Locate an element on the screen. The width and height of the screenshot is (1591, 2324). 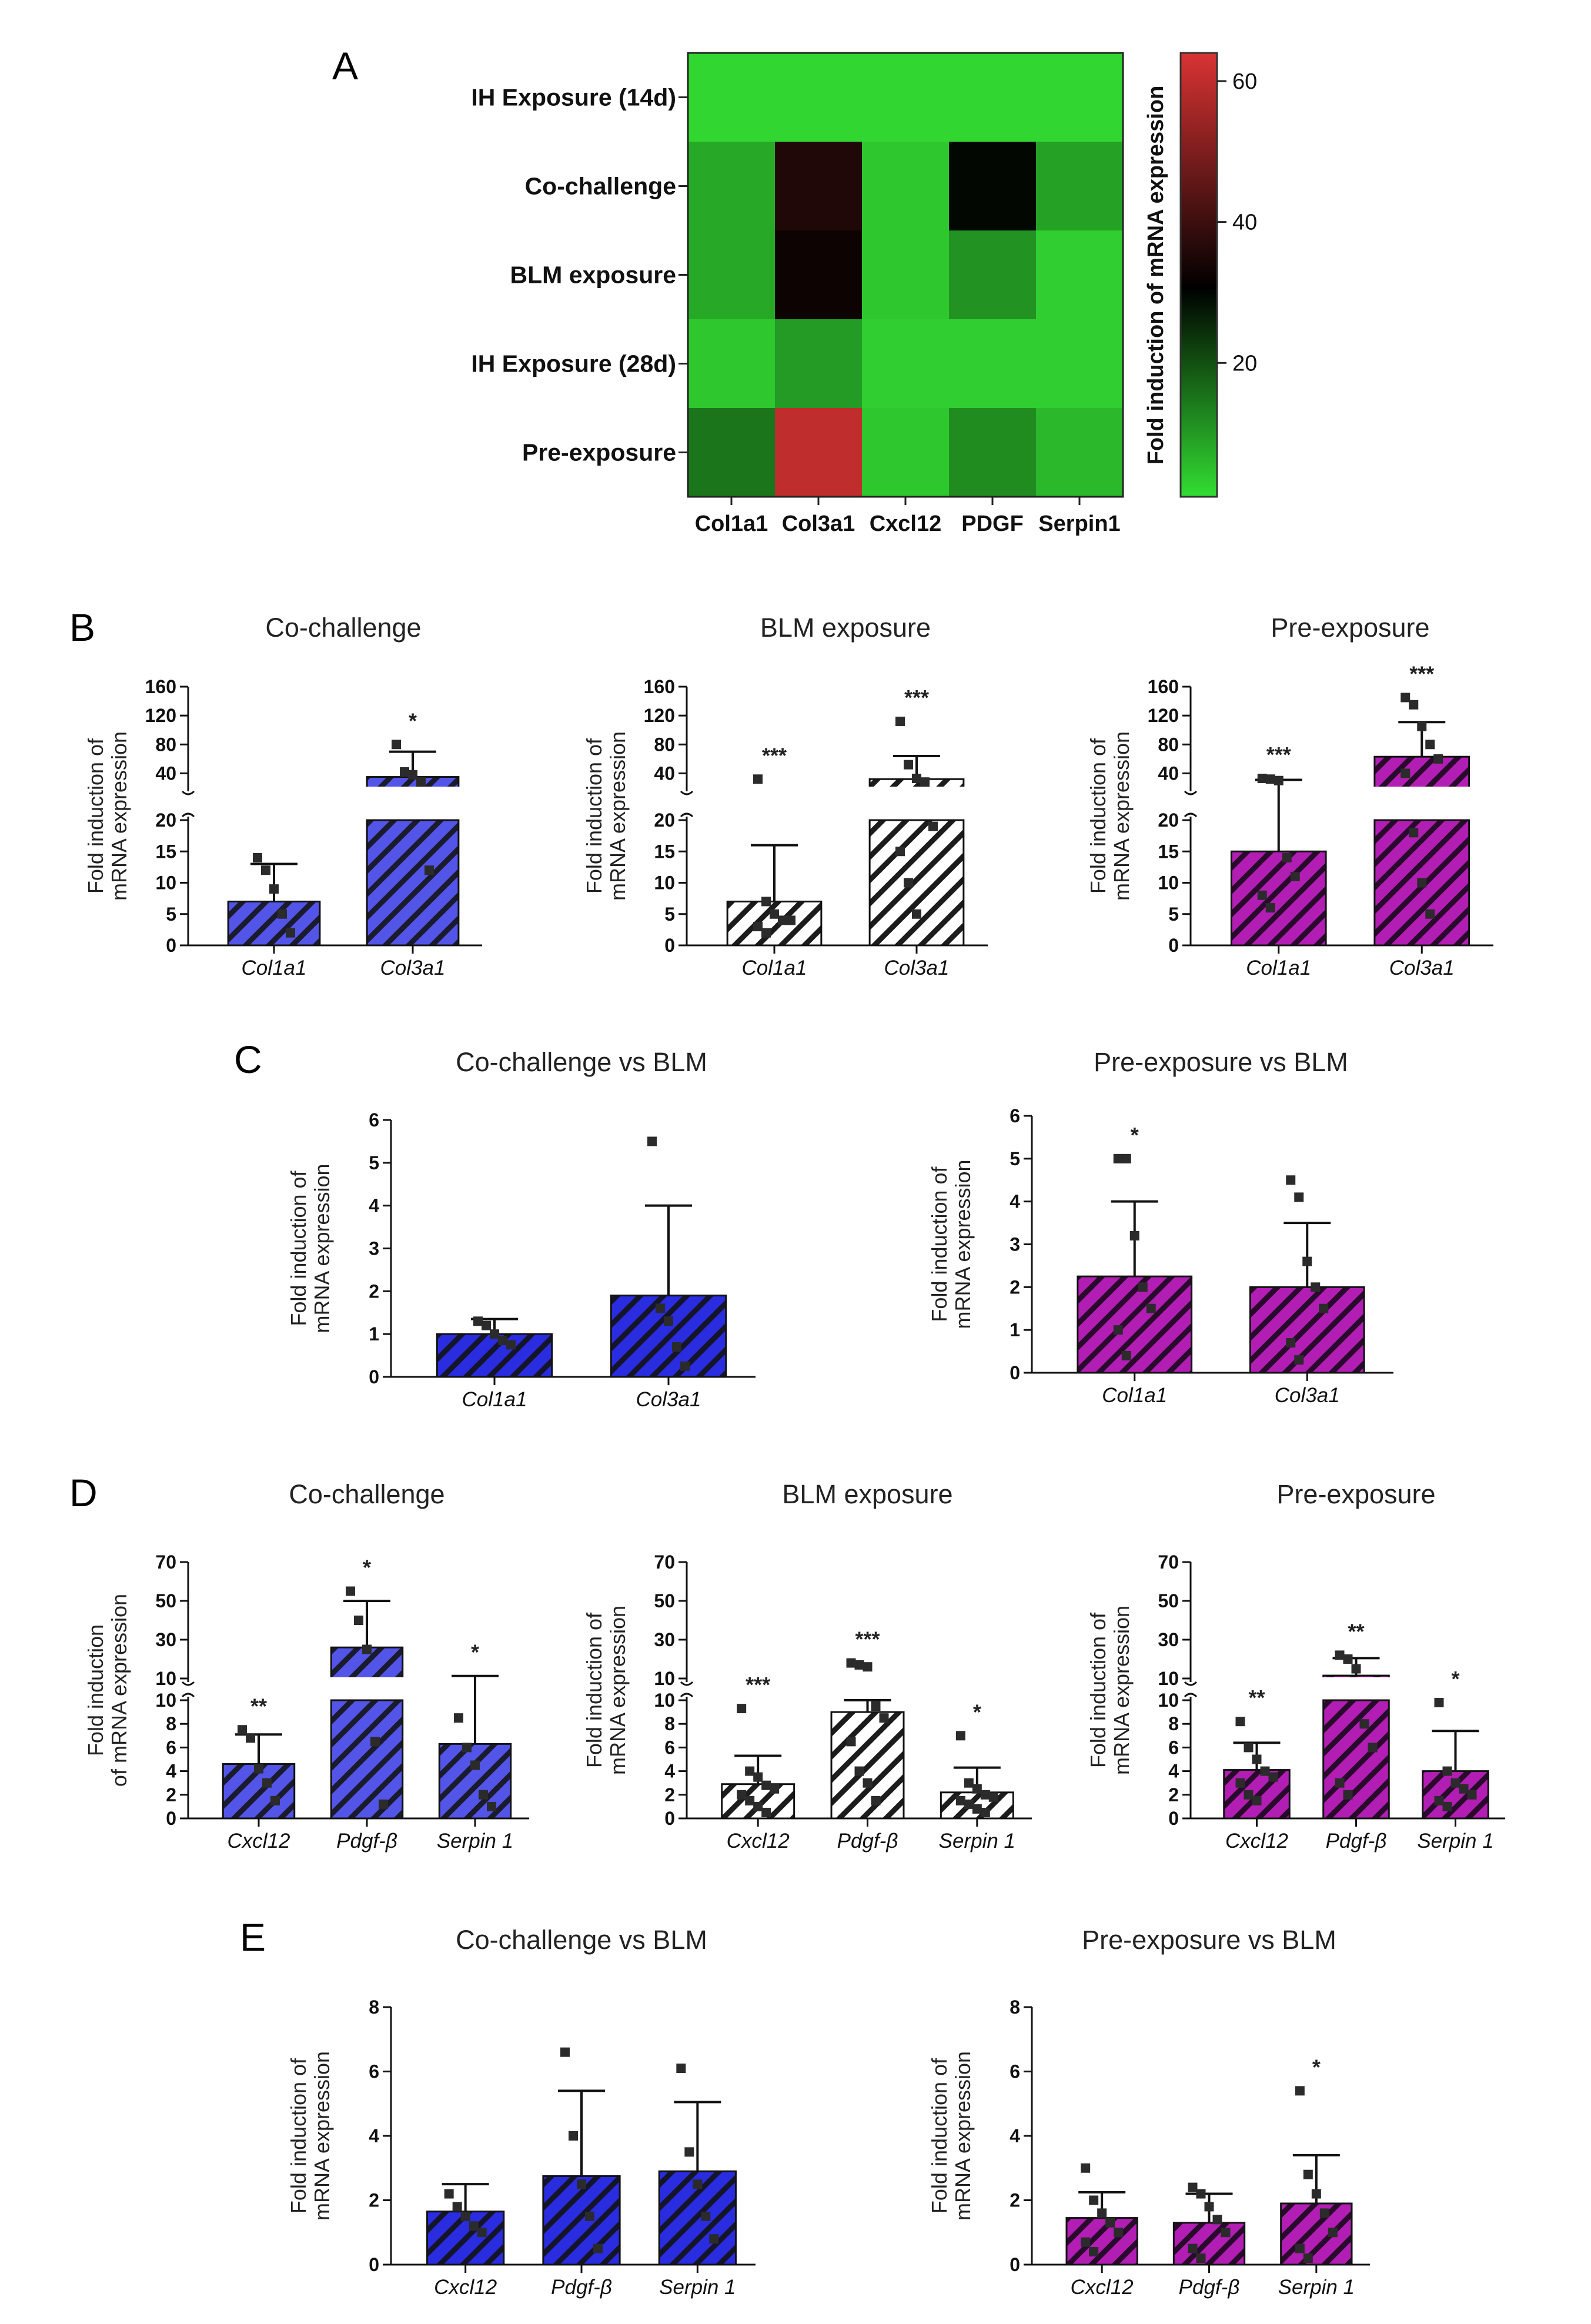
colorbar-ticks: 20 40 60 is located at coordinates (1237, 222).